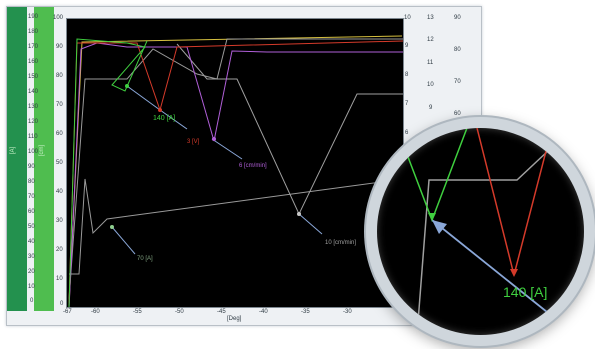  I want to click on x-tick--50: -50, so click(179, 312).